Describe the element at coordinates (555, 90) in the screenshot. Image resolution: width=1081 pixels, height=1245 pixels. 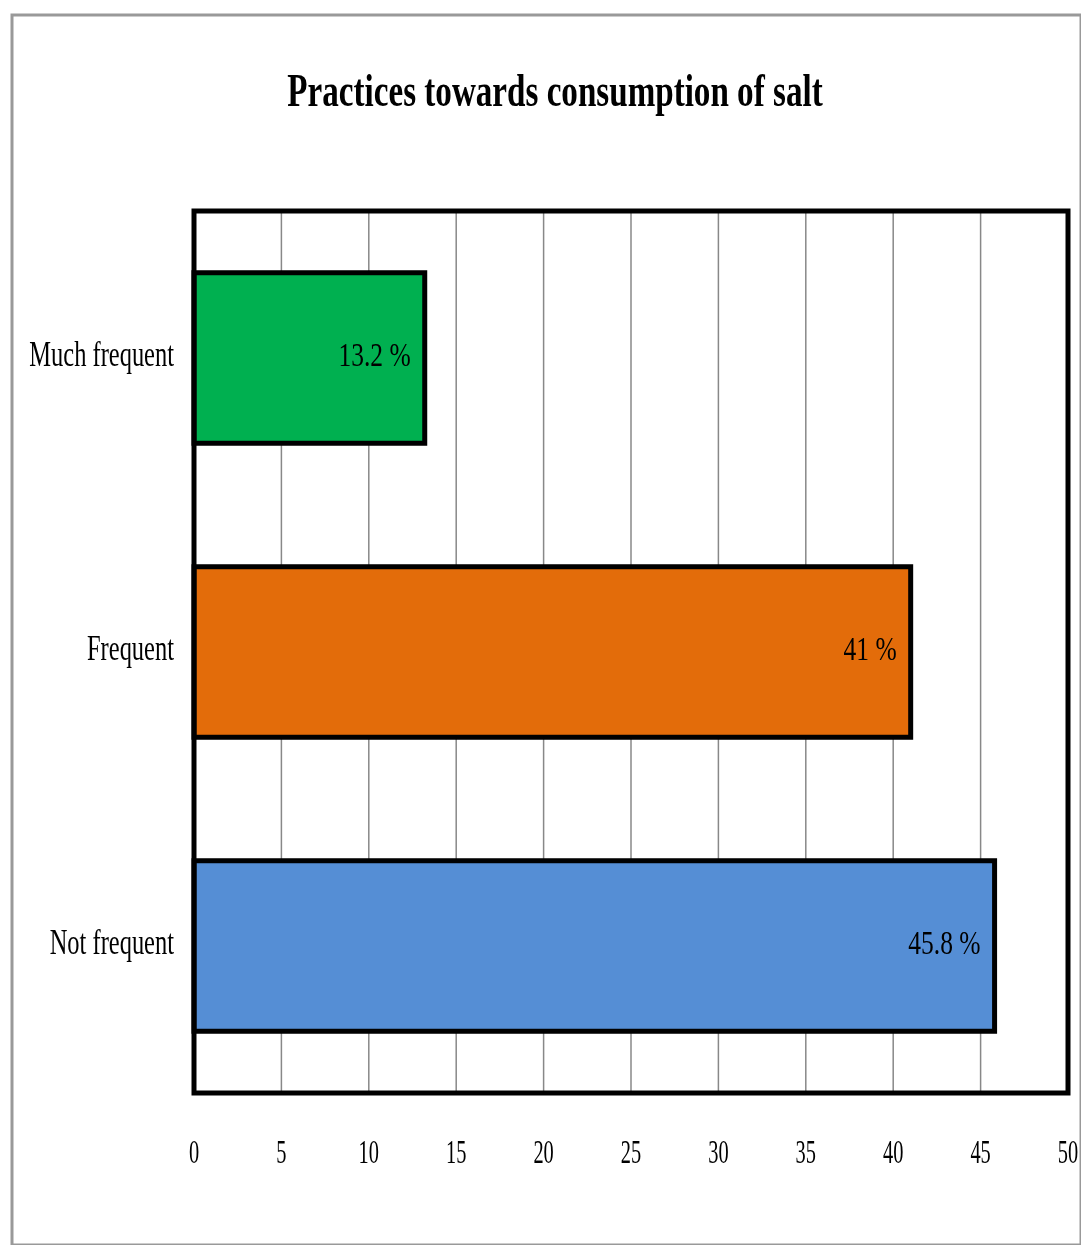
I see `chart-title: Practices towards consumption of salt` at that location.